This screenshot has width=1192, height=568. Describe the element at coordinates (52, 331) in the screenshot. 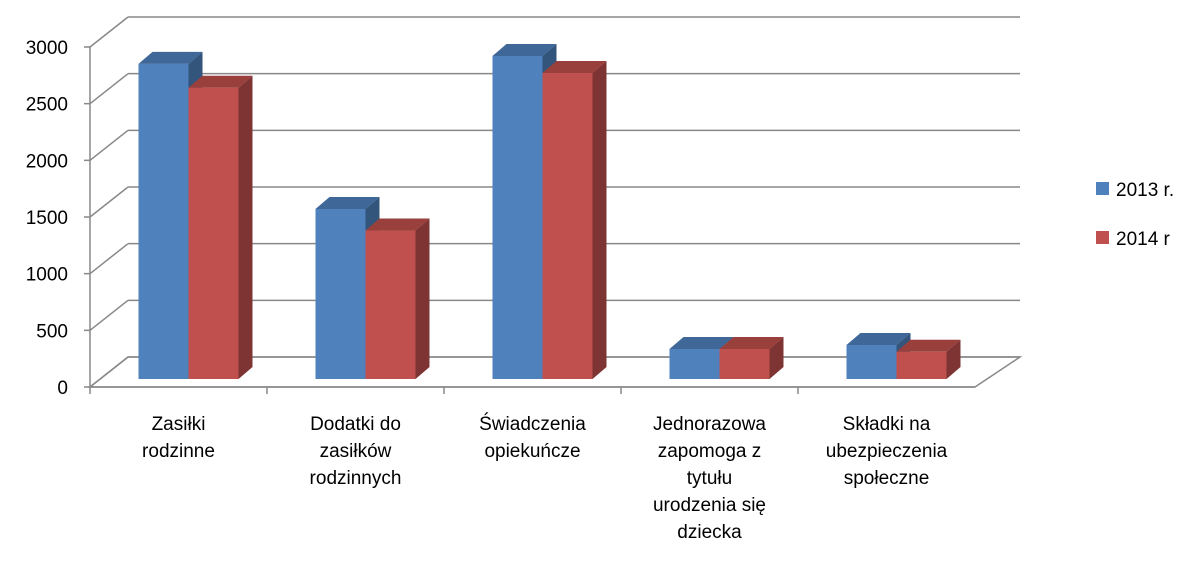

I see `y-tick-label: 500` at that location.